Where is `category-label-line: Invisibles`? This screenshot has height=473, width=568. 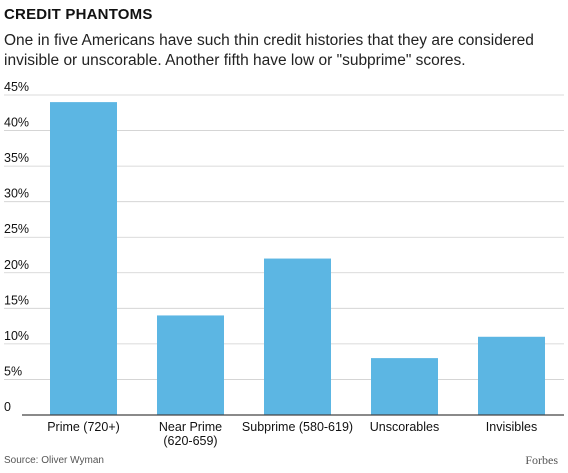
category-label-line: Invisibles is located at coordinates (511, 427).